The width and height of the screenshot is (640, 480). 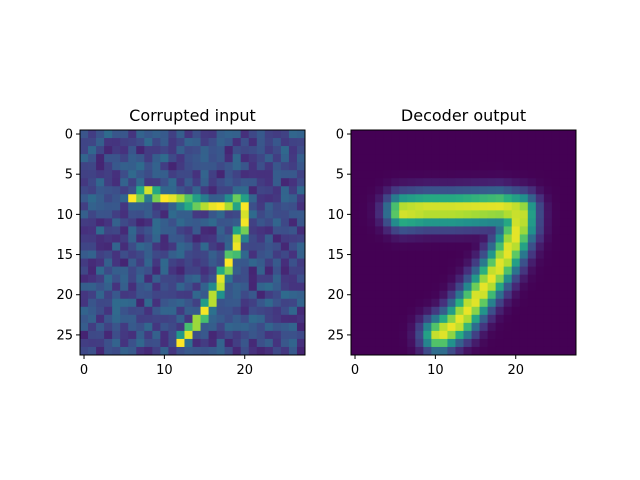 What do you see at coordinates (192, 115) in the screenshot?
I see `panel-title: Corrupted input` at bounding box center [192, 115].